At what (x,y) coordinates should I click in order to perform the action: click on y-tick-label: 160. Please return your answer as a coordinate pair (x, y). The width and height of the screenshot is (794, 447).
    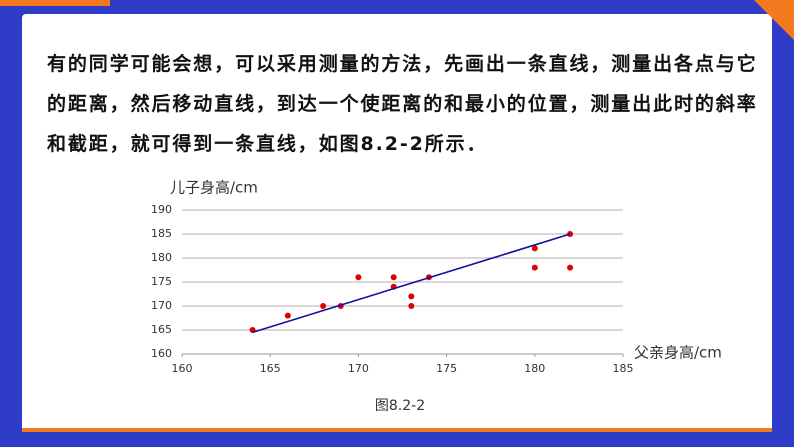
    Looking at the image, I should click on (161, 353).